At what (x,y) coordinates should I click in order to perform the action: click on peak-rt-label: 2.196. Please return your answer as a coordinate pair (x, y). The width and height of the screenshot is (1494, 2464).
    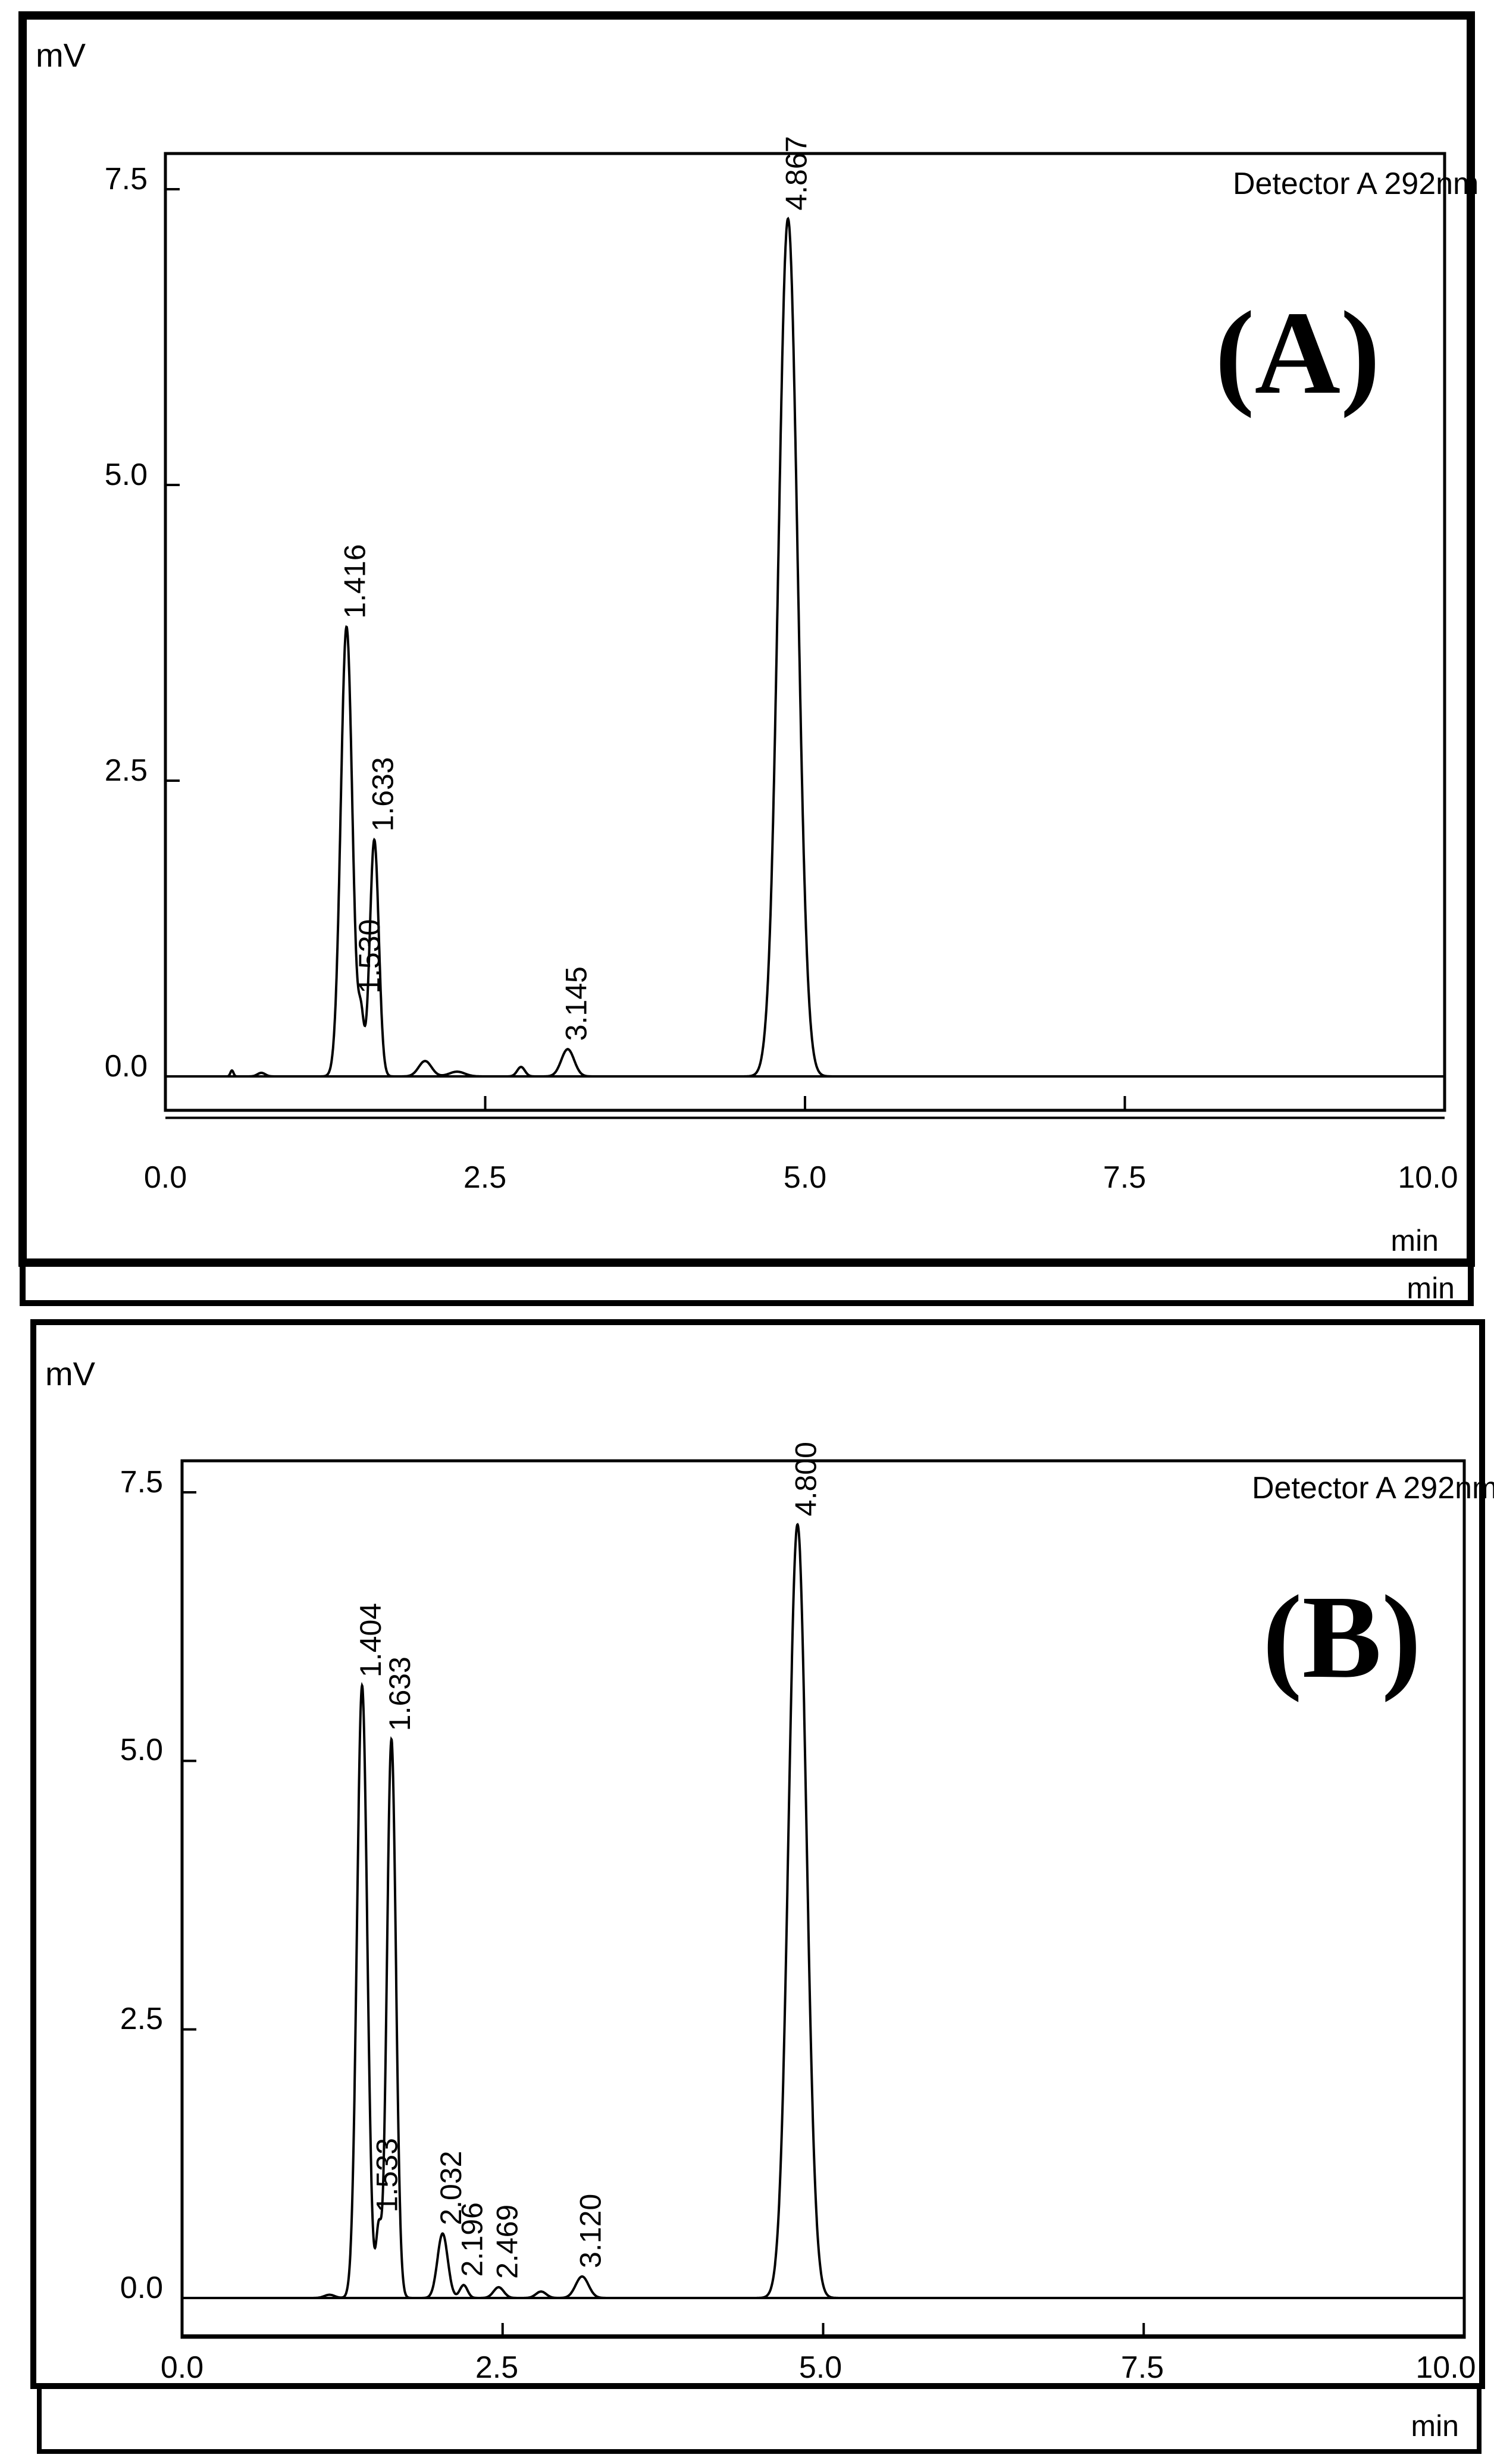
    Looking at the image, I should click on (471, 2239).